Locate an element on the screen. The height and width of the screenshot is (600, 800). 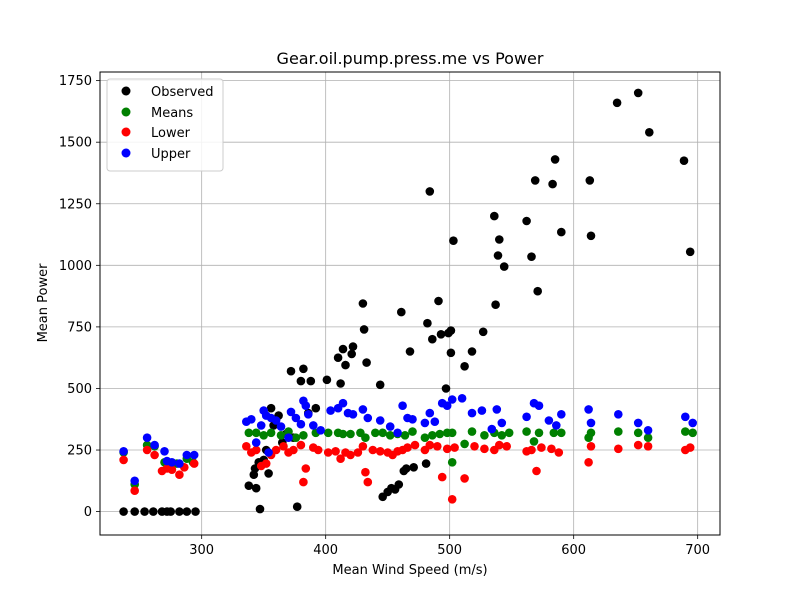
legend-marker-means is located at coordinates (126, 112).